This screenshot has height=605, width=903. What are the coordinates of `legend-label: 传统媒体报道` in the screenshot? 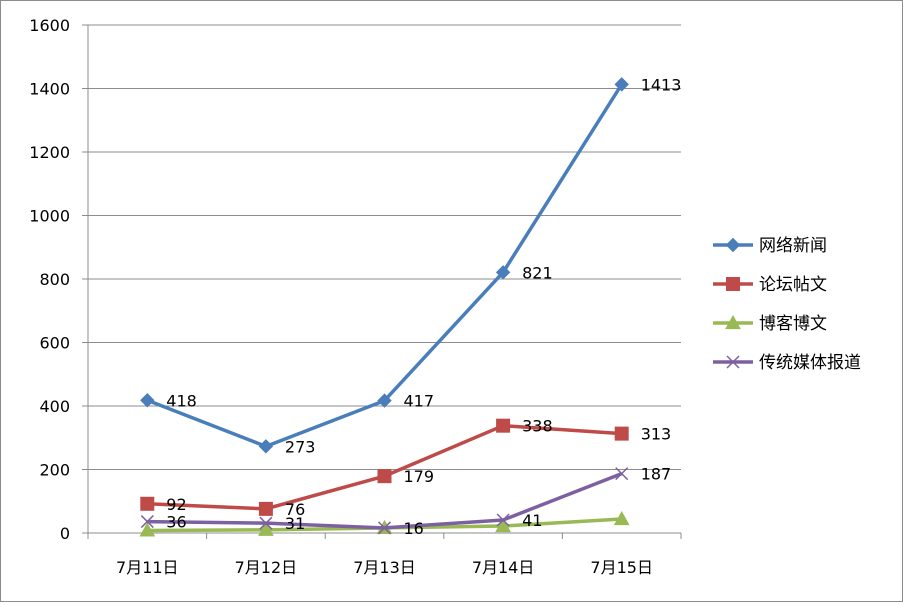 It's located at (810, 363).